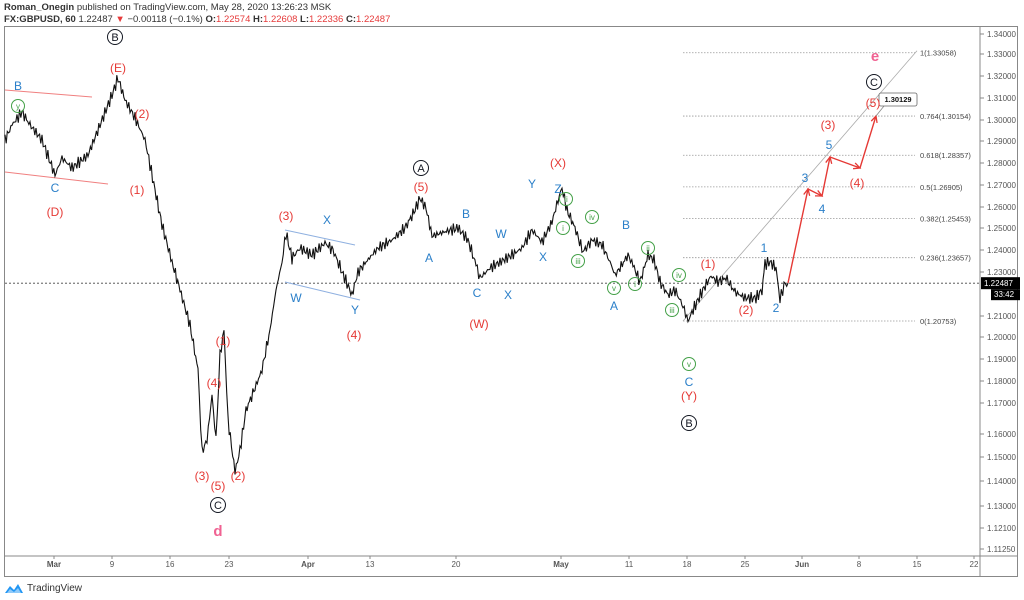 Image resolution: width=1024 pixels, height=600 pixels. I want to click on svg-text: A, so click(421, 169).